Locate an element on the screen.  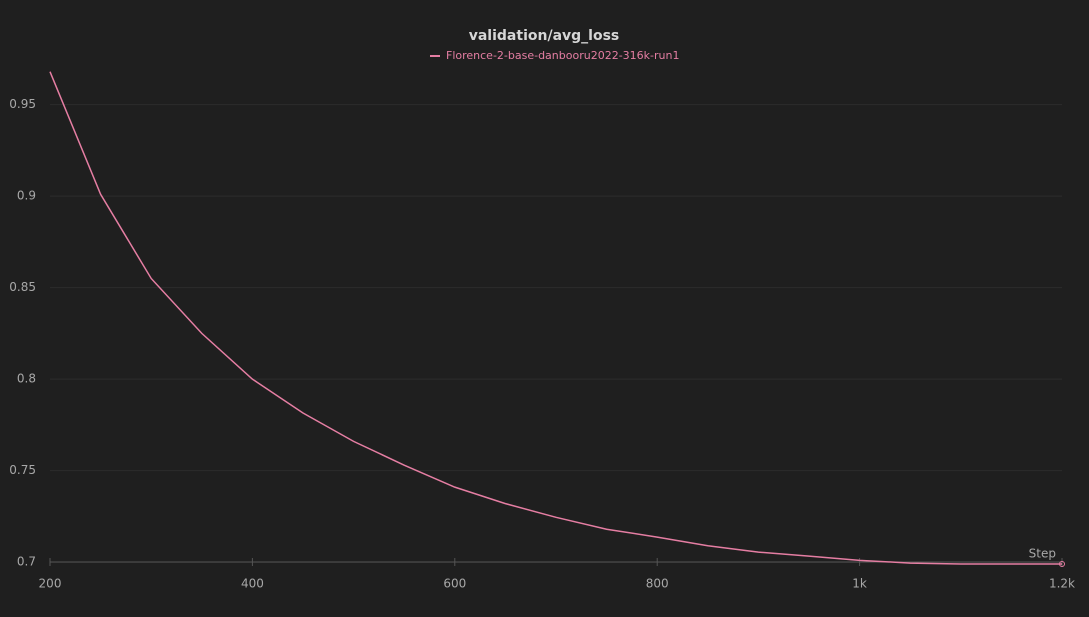
x-tick-label: 400 is located at coordinates (252, 584).